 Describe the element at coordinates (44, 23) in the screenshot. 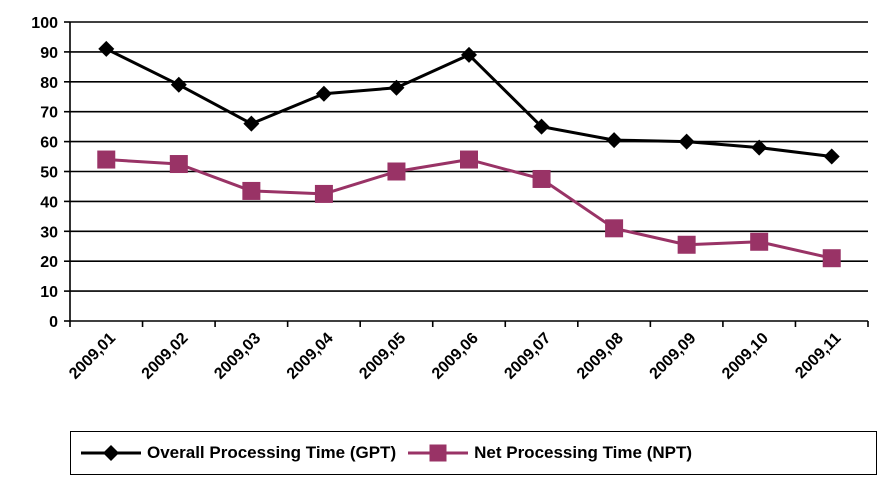

I see `y-tick-label: 100` at that location.